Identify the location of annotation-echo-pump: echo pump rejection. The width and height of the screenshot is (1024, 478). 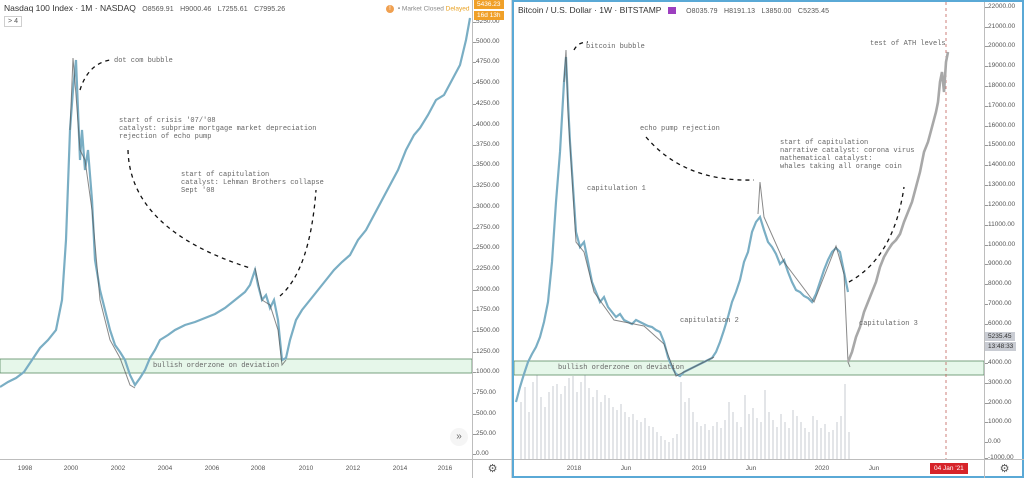
(680, 129).